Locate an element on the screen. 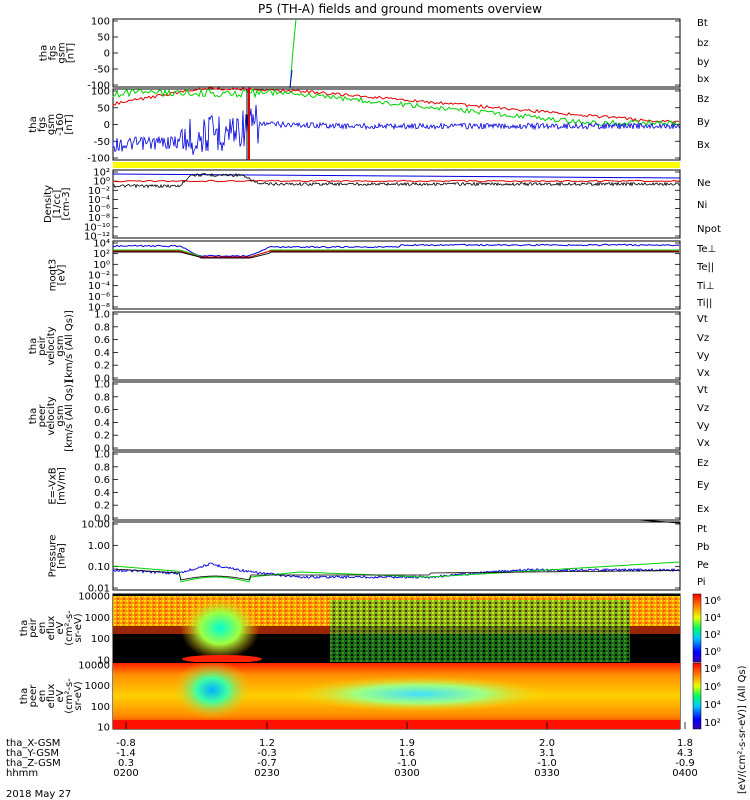  y-axis-label: Pressure is located at coordinates (53, 556).